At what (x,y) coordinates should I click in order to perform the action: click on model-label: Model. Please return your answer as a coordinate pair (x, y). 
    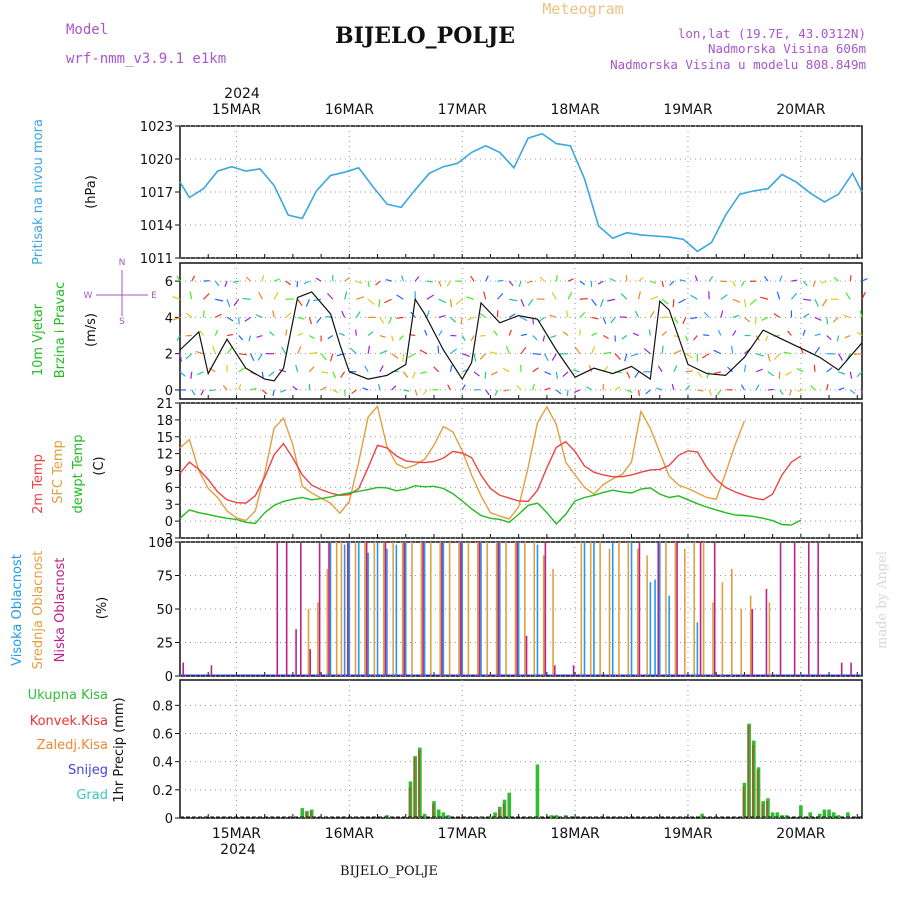
    Looking at the image, I should click on (87, 30).